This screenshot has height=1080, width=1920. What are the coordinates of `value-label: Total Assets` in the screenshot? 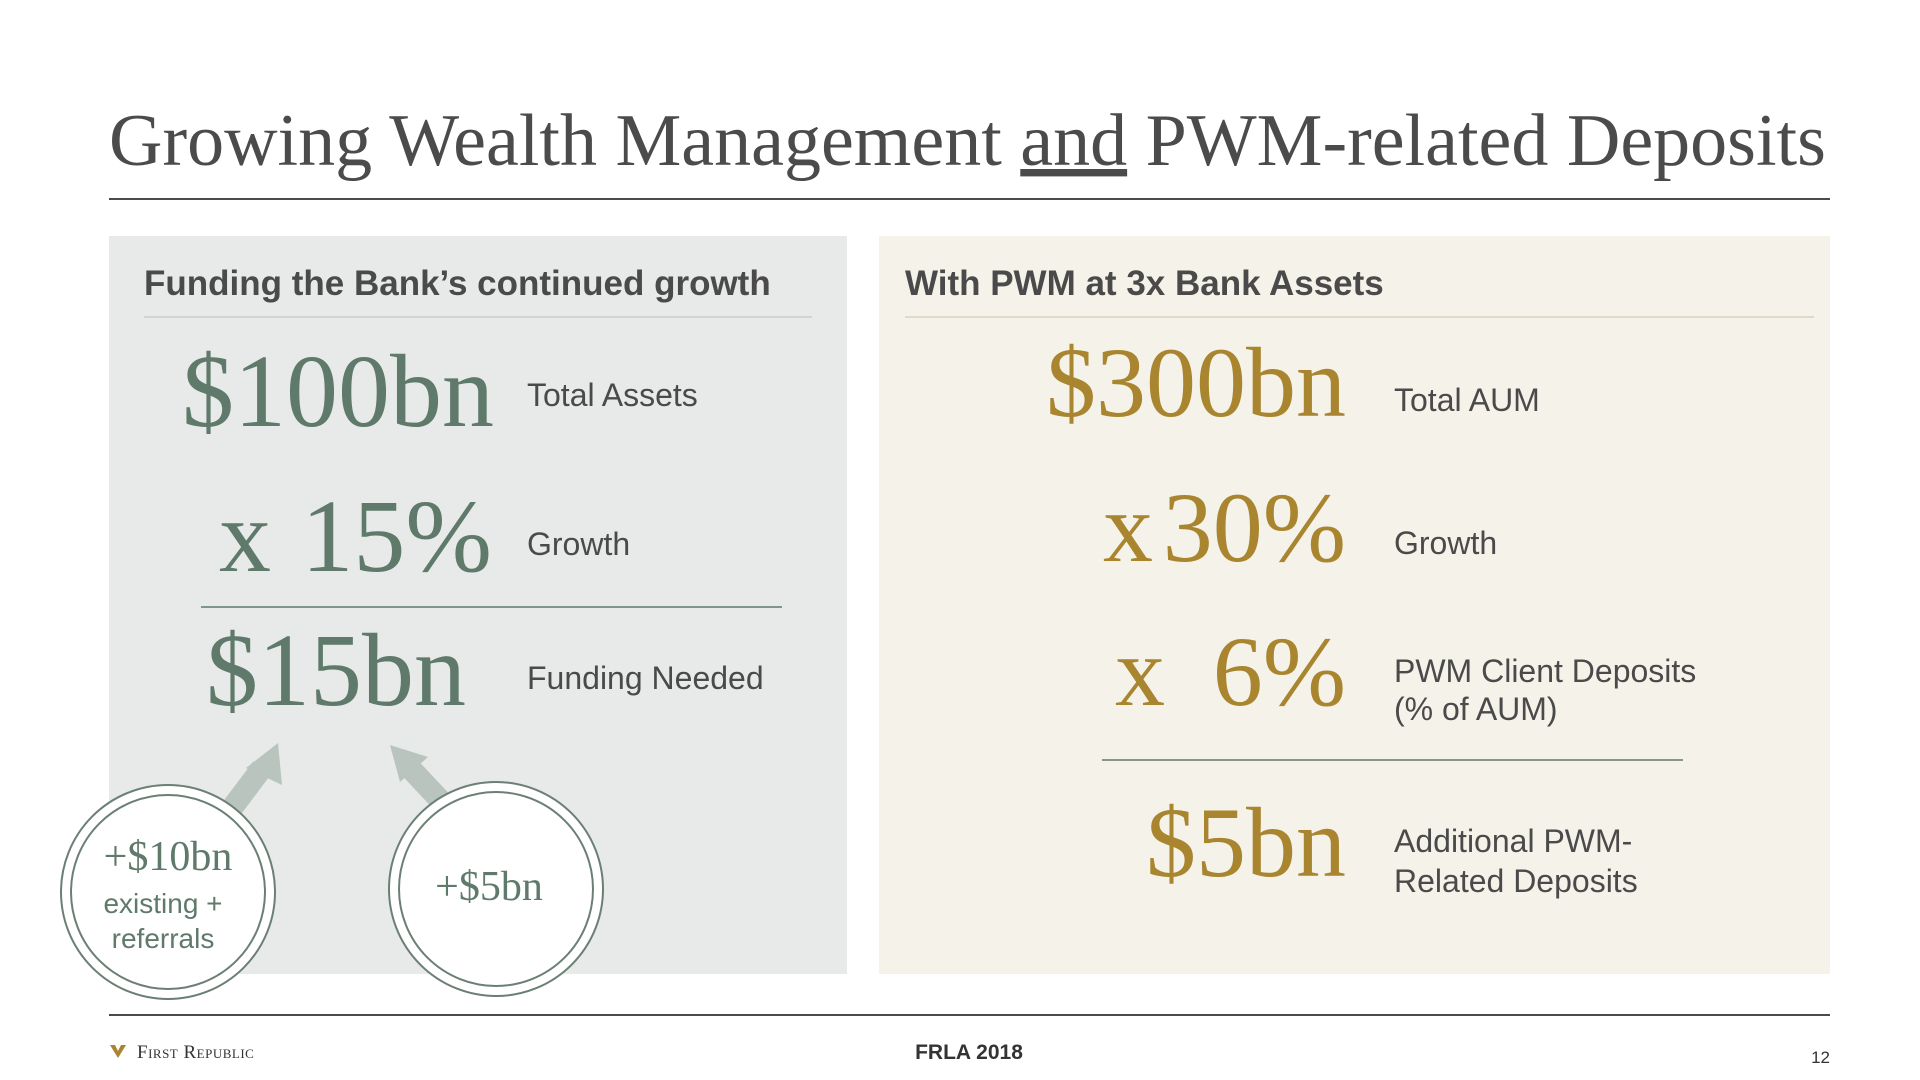 It's located at (612, 395).